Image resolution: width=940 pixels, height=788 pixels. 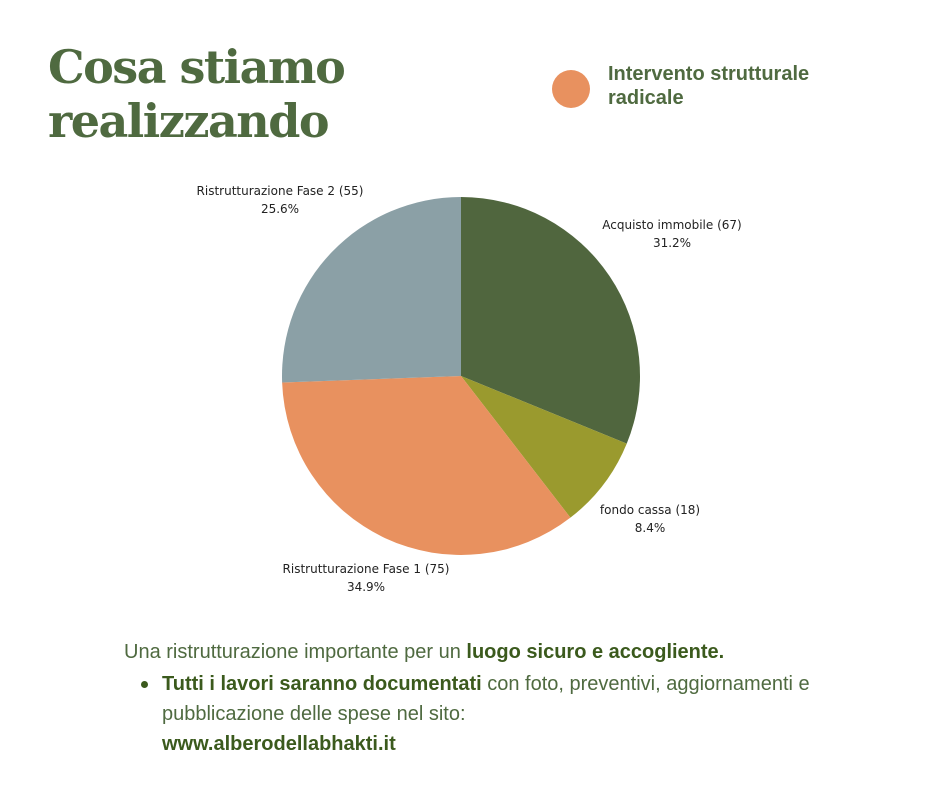 What do you see at coordinates (366, 578) in the screenshot?
I see `slice-label: Ristrutturazione Fase 1 (75) 34.9%` at bounding box center [366, 578].